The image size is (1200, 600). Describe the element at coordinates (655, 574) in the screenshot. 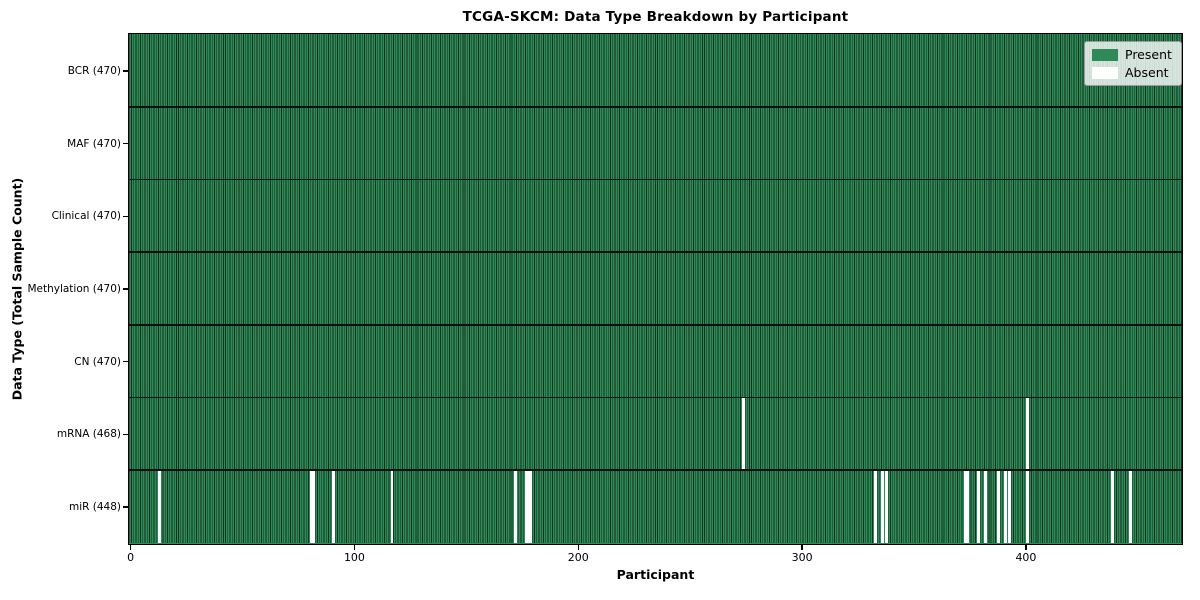

I see `x-axis-label: Participant` at that location.